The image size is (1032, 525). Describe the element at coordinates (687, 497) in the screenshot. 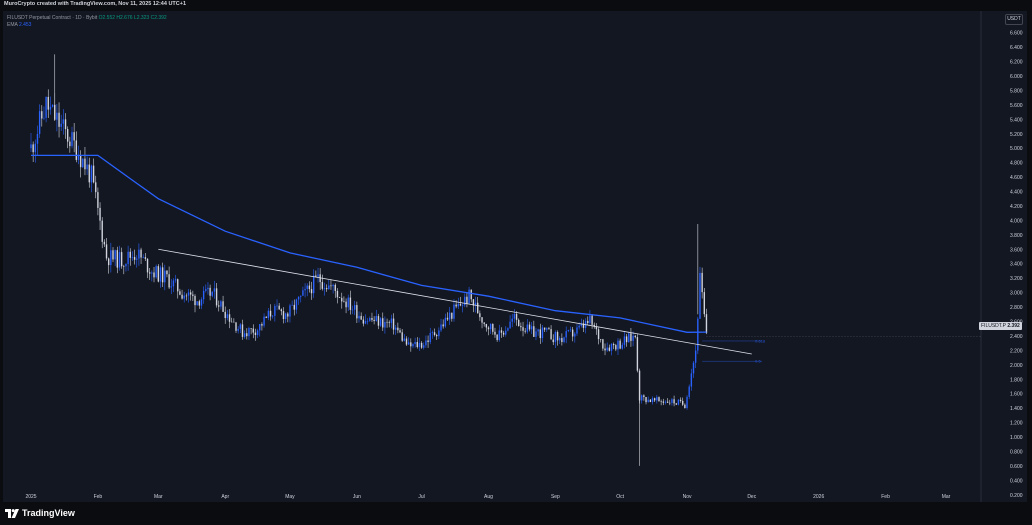

I see `x-tick-label: Nov` at that location.